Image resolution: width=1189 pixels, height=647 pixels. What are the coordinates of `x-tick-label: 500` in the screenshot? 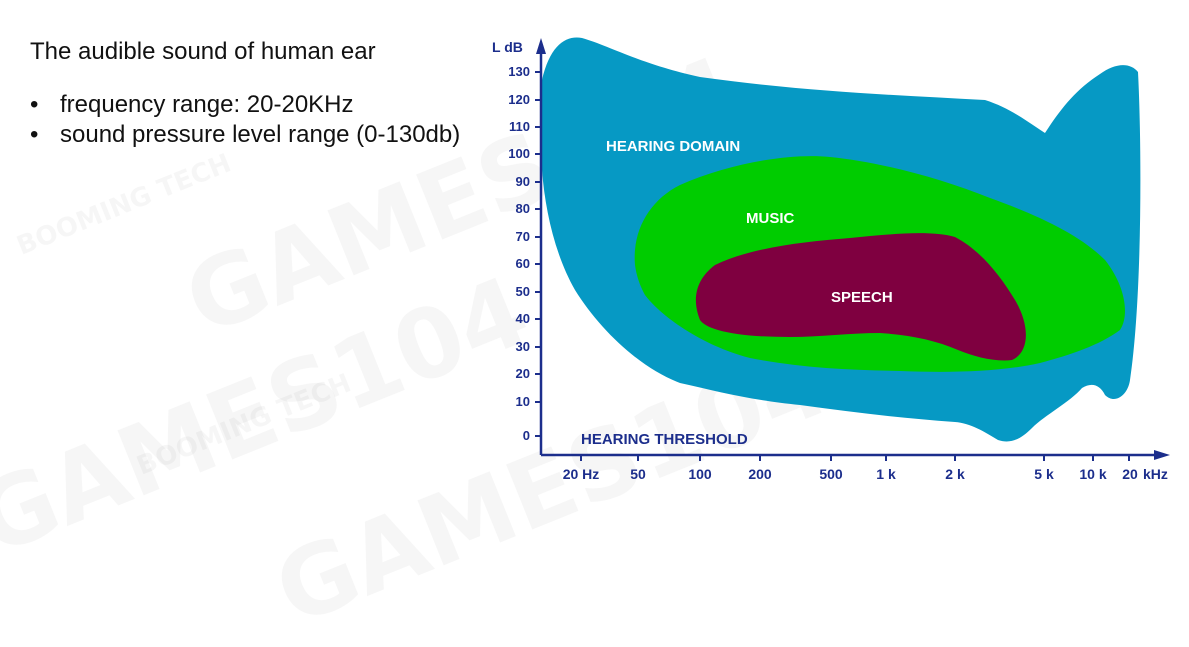 It's located at (831, 474).